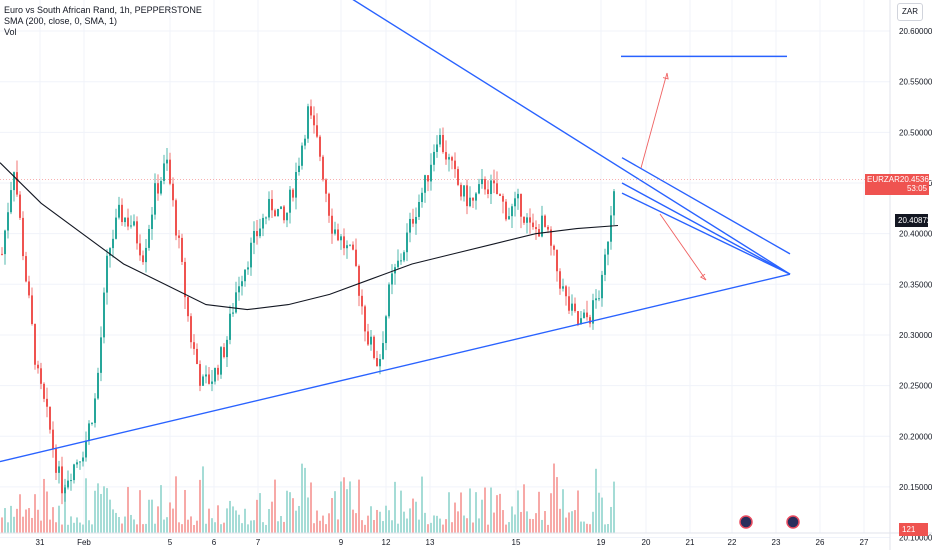 Image resolution: width=932 pixels, height=550 pixels. I want to click on x-tick-label: 27, so click(864, 542).